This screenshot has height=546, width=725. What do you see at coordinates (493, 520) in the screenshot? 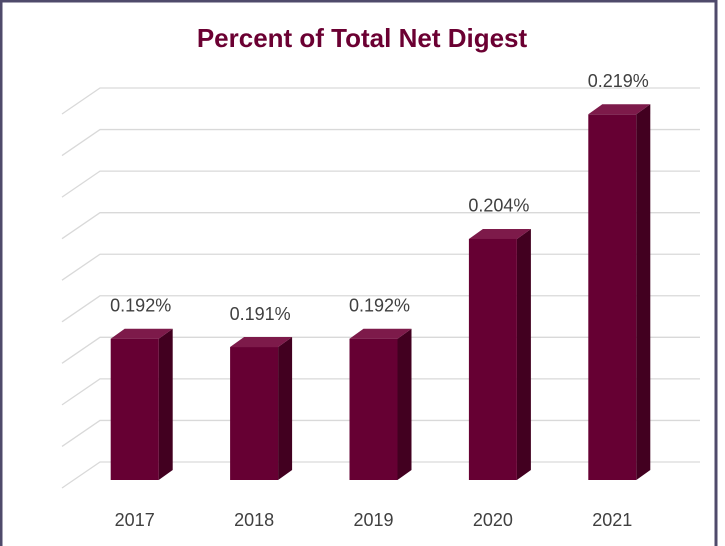
I see `x-tick-label: 2020` at bounding box center [493, 520].